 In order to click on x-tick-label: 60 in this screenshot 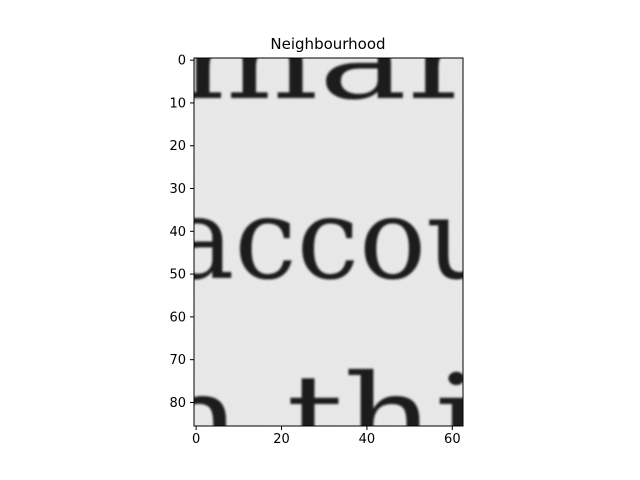, I will do `click(452, 439)`.